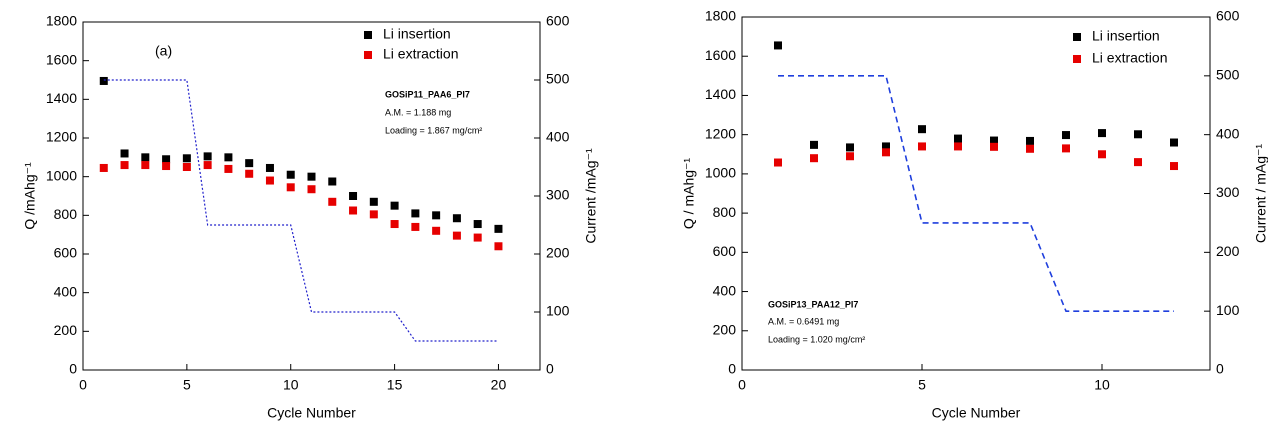 This screenshot has width=1268, height=423. Describe the element at coordinates (725, 290) in the screenshot. I see `y-tick-label: 400` at that location.